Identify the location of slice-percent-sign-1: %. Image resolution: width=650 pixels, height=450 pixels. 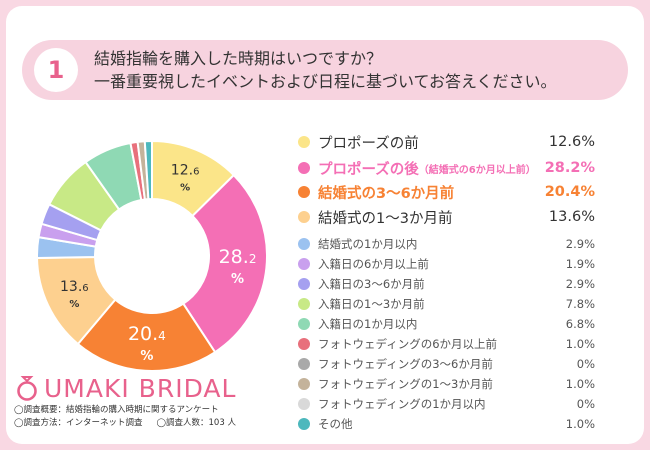
(237, 279).